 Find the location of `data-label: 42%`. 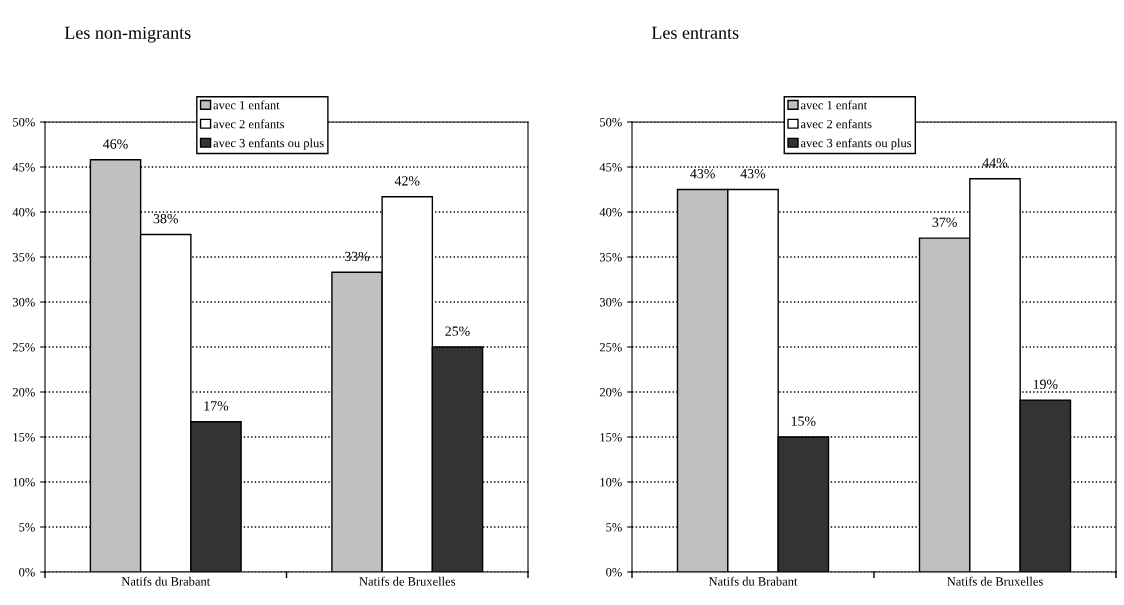

data-label: 42% is located at coordinates (407, 181).